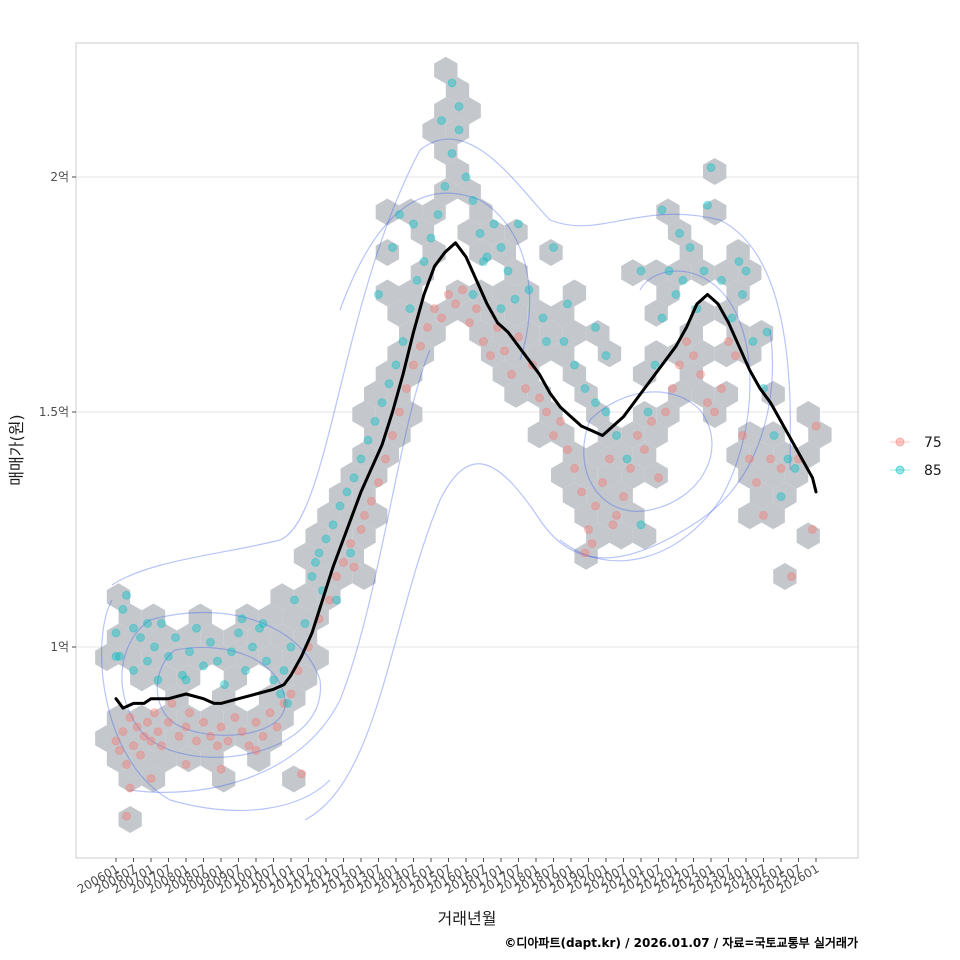 Image resolution: width=960 pixels, height=960 pixels. I want to click on y-tick-label: 2억, so click(59, 177).